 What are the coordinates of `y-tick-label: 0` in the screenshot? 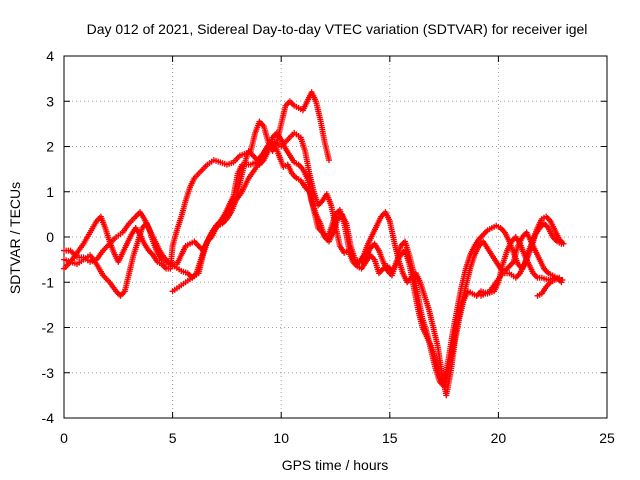 It's located at (50, 237).